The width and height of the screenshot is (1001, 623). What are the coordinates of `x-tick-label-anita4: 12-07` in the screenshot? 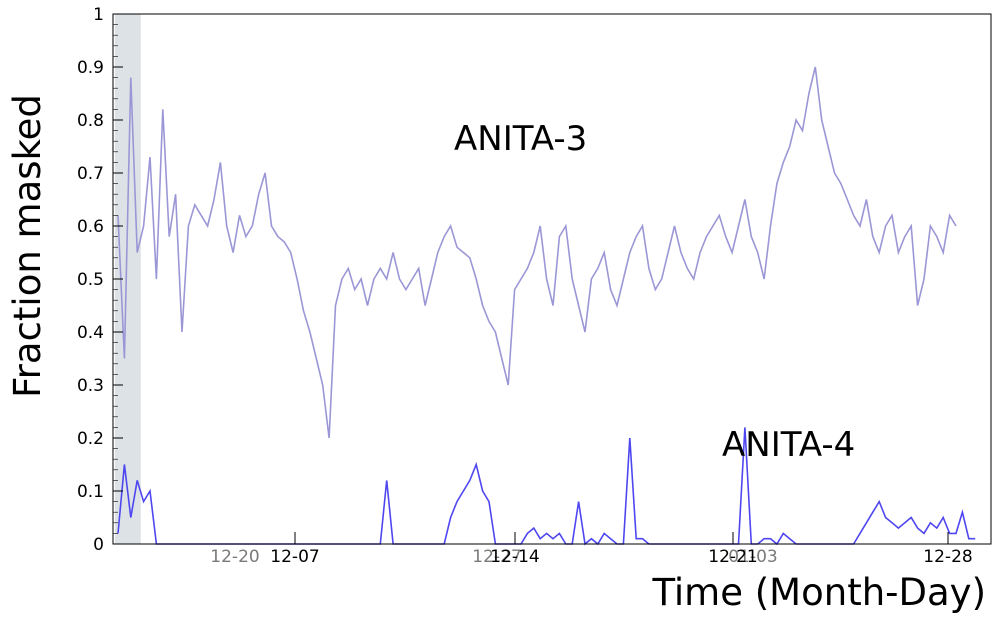 It's located at (294, 557).